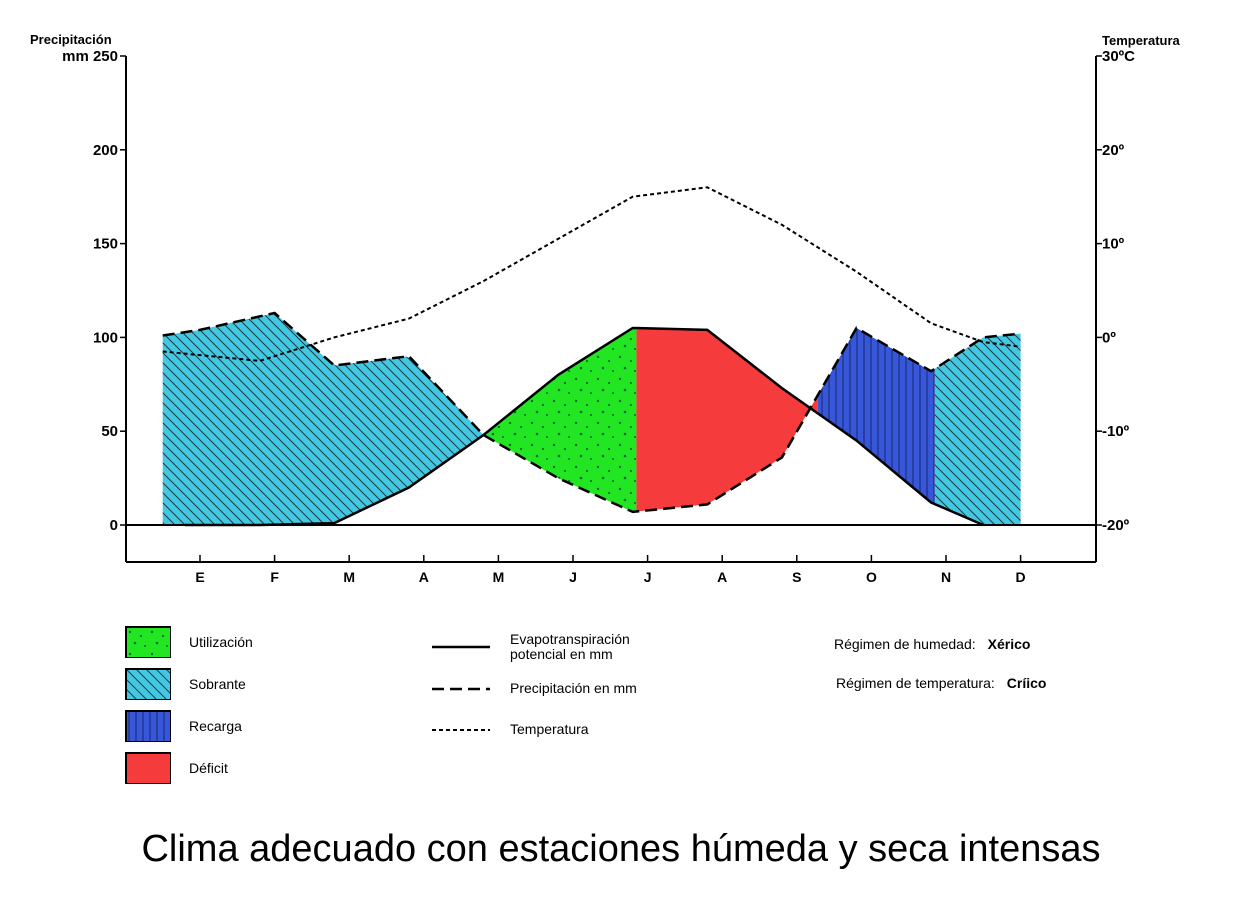  Describe the element at coordinates (148, 768) in the screenshot. I see `legend-swatch-deficit` at that location.